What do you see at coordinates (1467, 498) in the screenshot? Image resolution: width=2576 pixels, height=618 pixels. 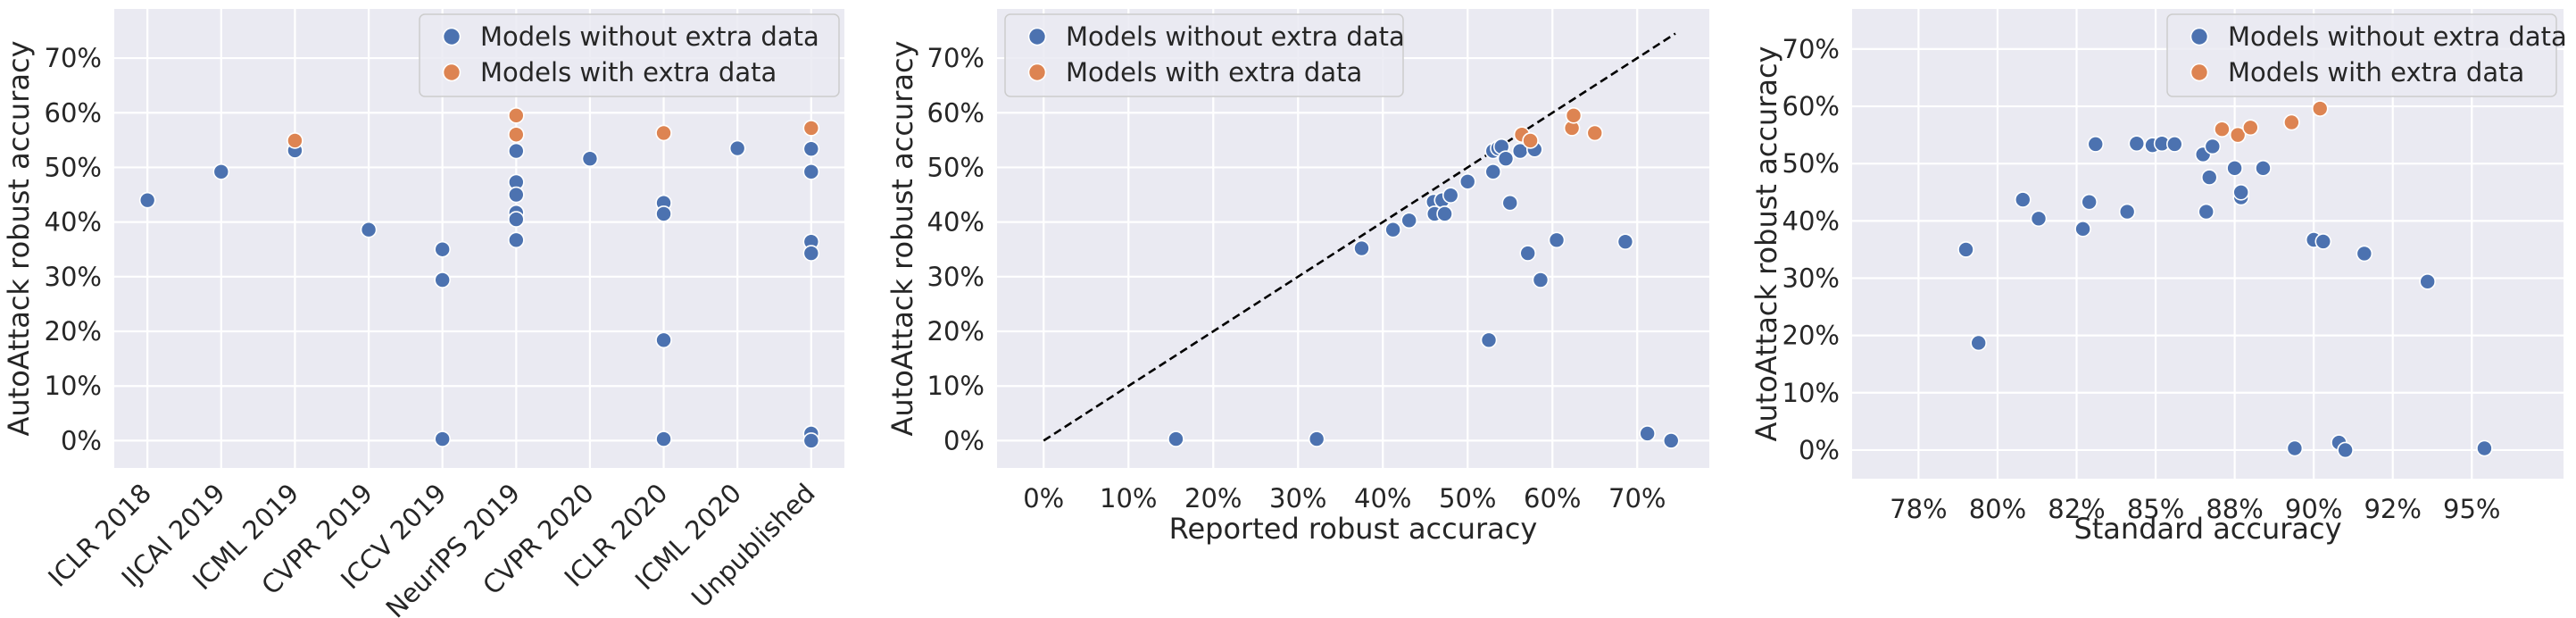 I see `x-tick-label: 50%` at bounding box center [1467, 498].